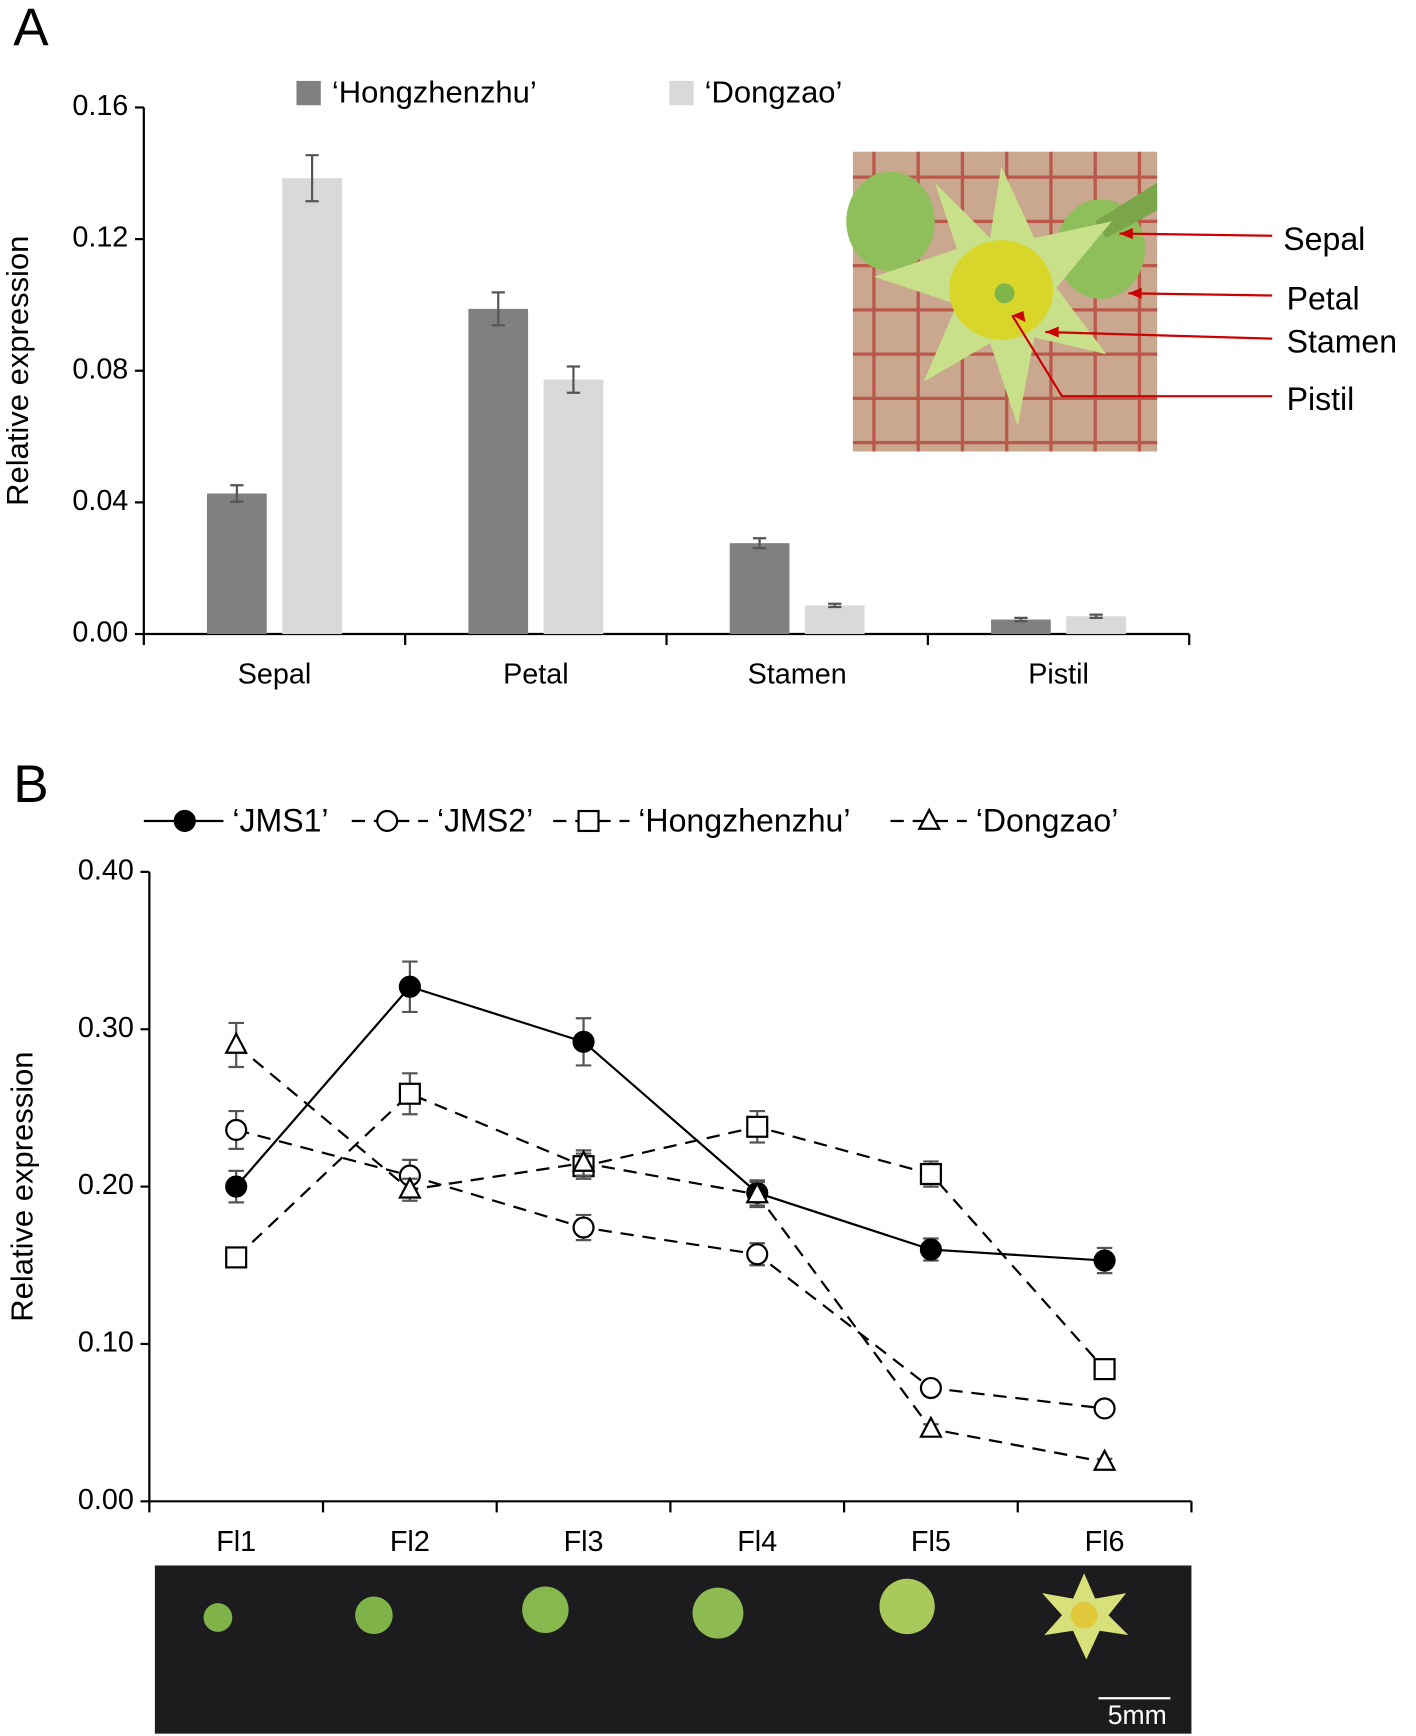  I want to click on x-tick-label: Fl3, so click(584, 1542).